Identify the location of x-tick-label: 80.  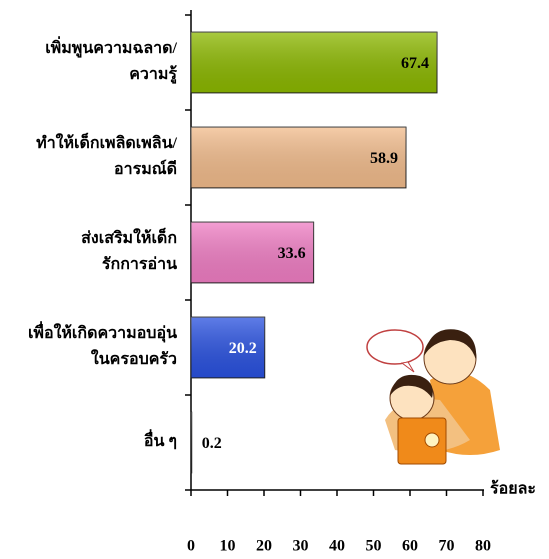
(483, 546).